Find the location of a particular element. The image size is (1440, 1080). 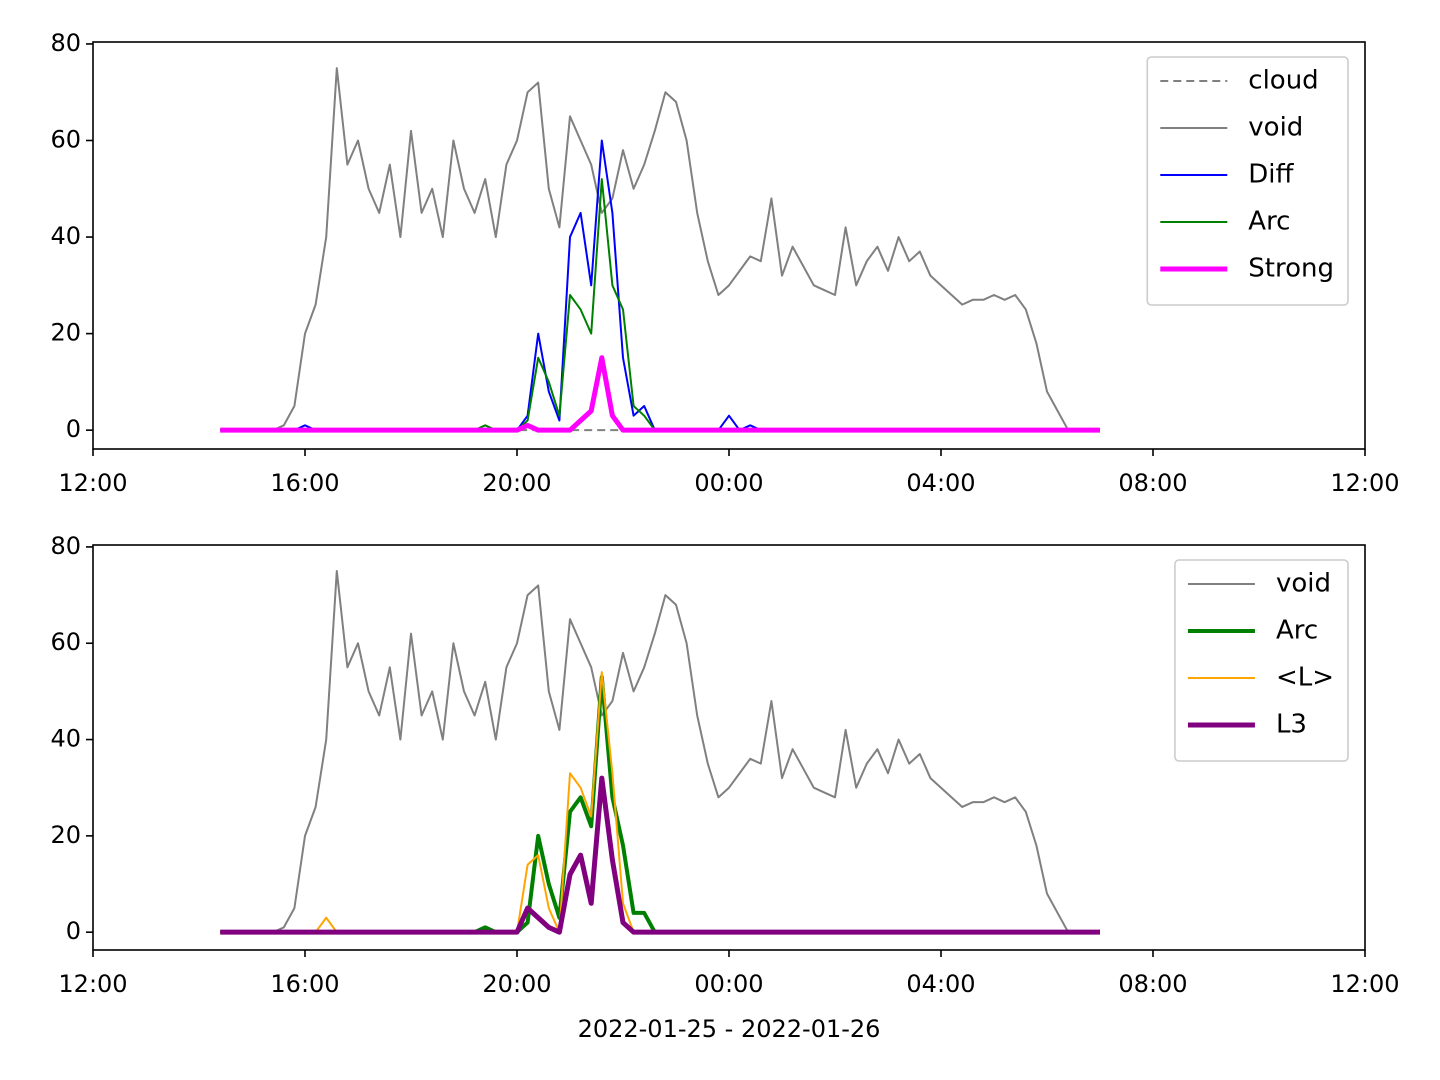

legend-label: L3 is located at coordinates (1291, 725).